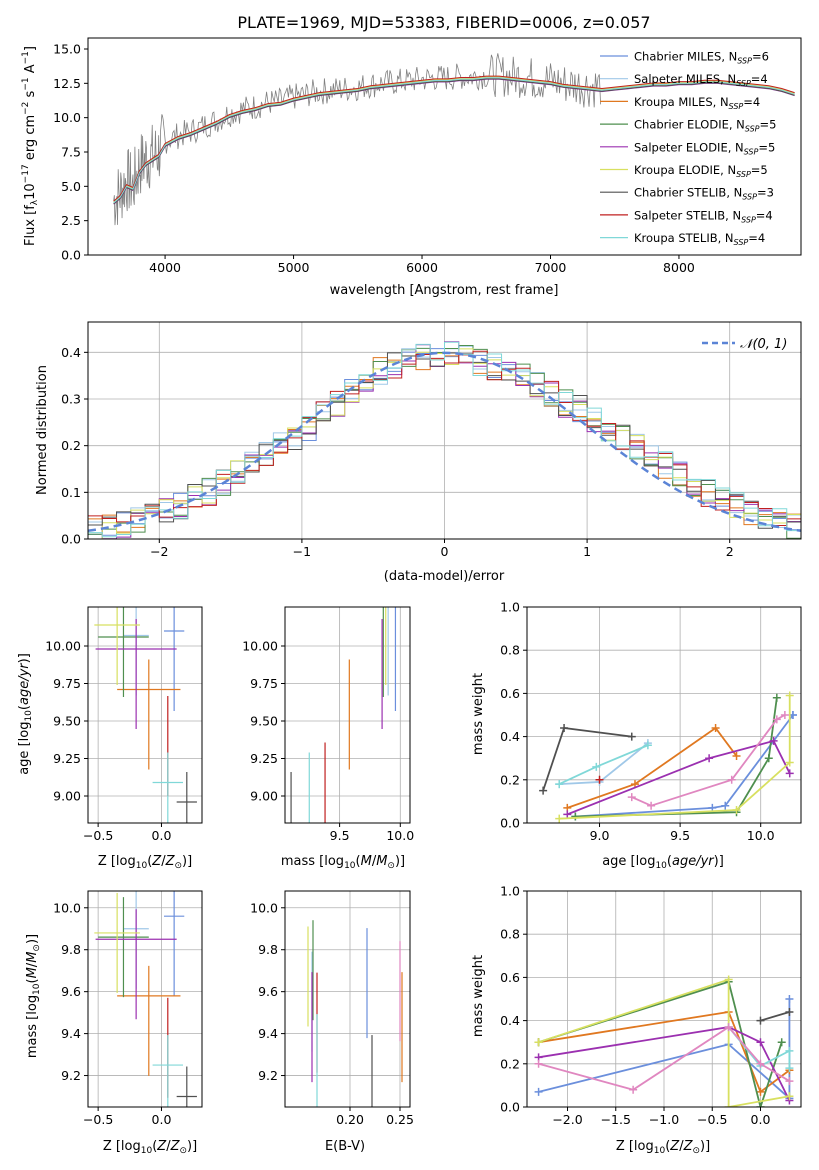 The image size is (819, 1170). Describe the element at coordinates (761, 835) in the screenshot. I see `x-tick-label: 10.0` at that location.